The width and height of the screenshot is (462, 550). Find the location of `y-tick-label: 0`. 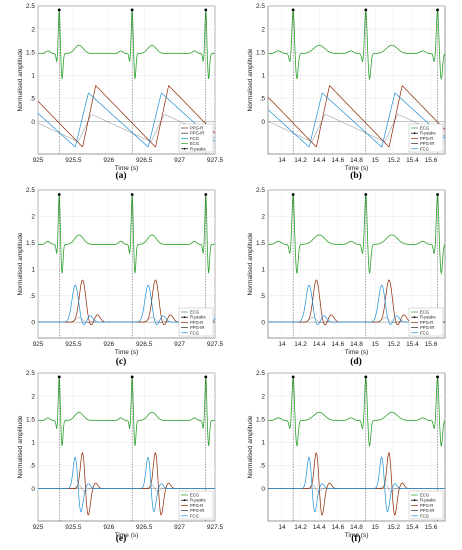

y-tick-label: 0 is located at coordinates (263, 489).